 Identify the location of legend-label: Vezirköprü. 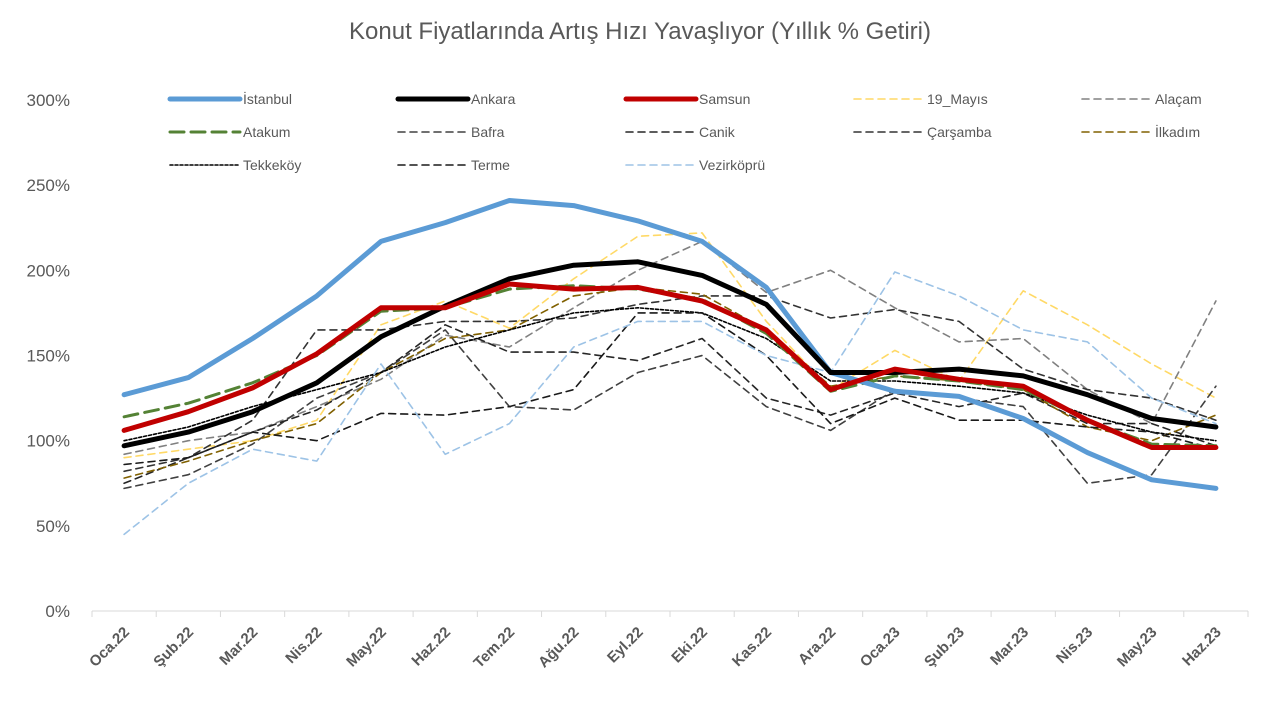
(732, 165).